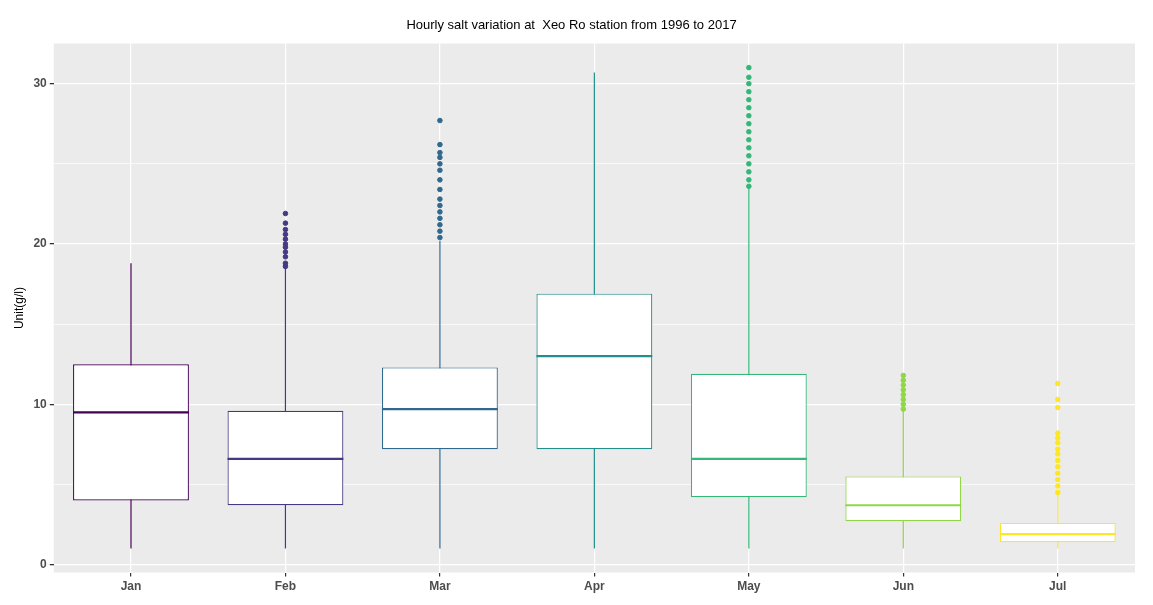 This screenshot has height=605, width=1153. Describe the element at coordinates (40, 403) in the screenshot. I see `y-tick-label: 10` at that location.